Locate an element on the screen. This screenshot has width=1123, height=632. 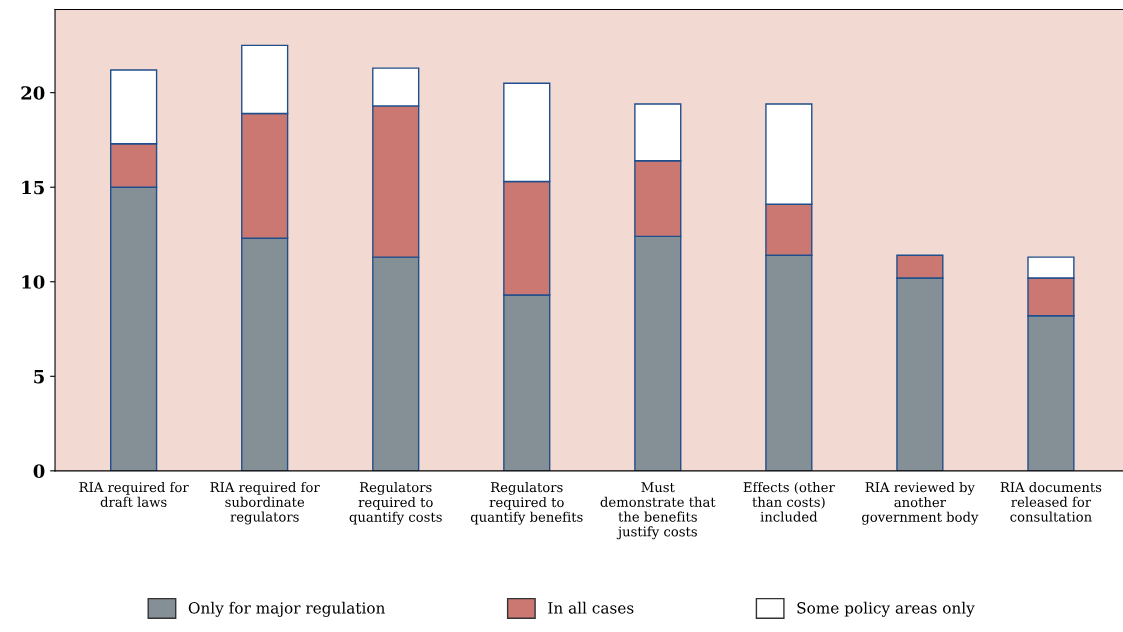
y-tick-label: 20 is located at coordinates (33, 93).